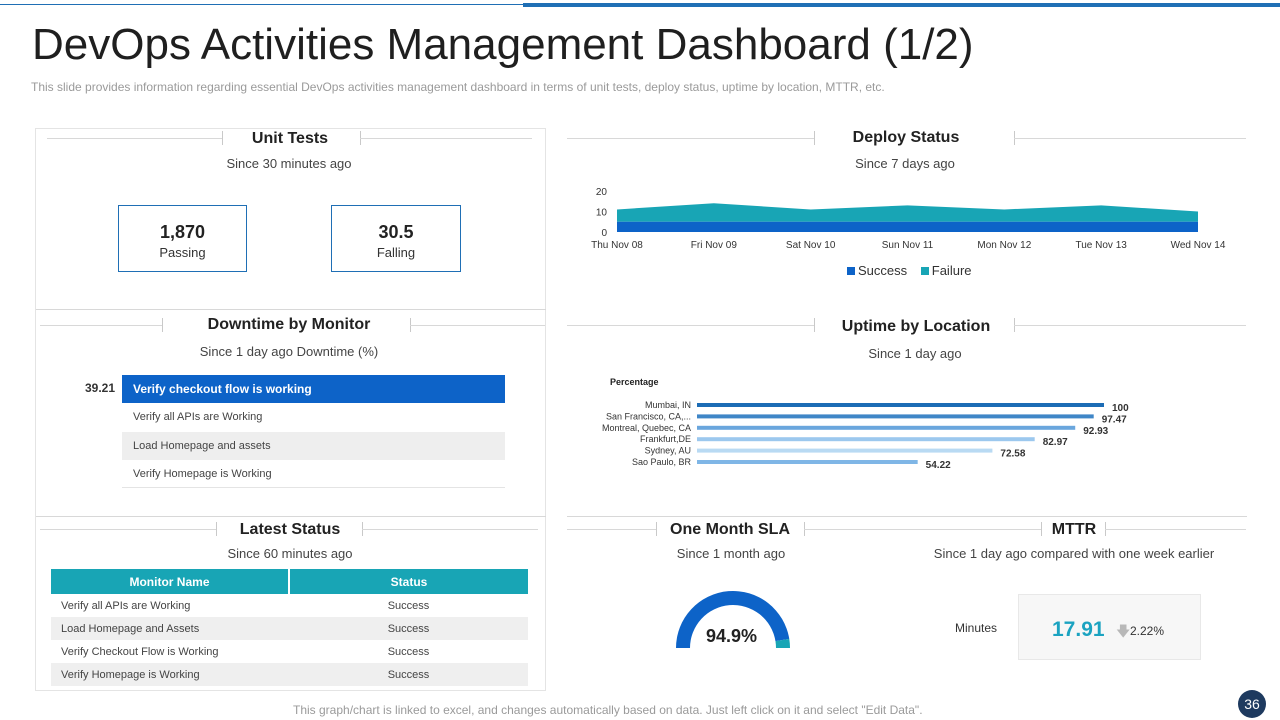  I want to click on failing-label: Falling, so click(396, 252).